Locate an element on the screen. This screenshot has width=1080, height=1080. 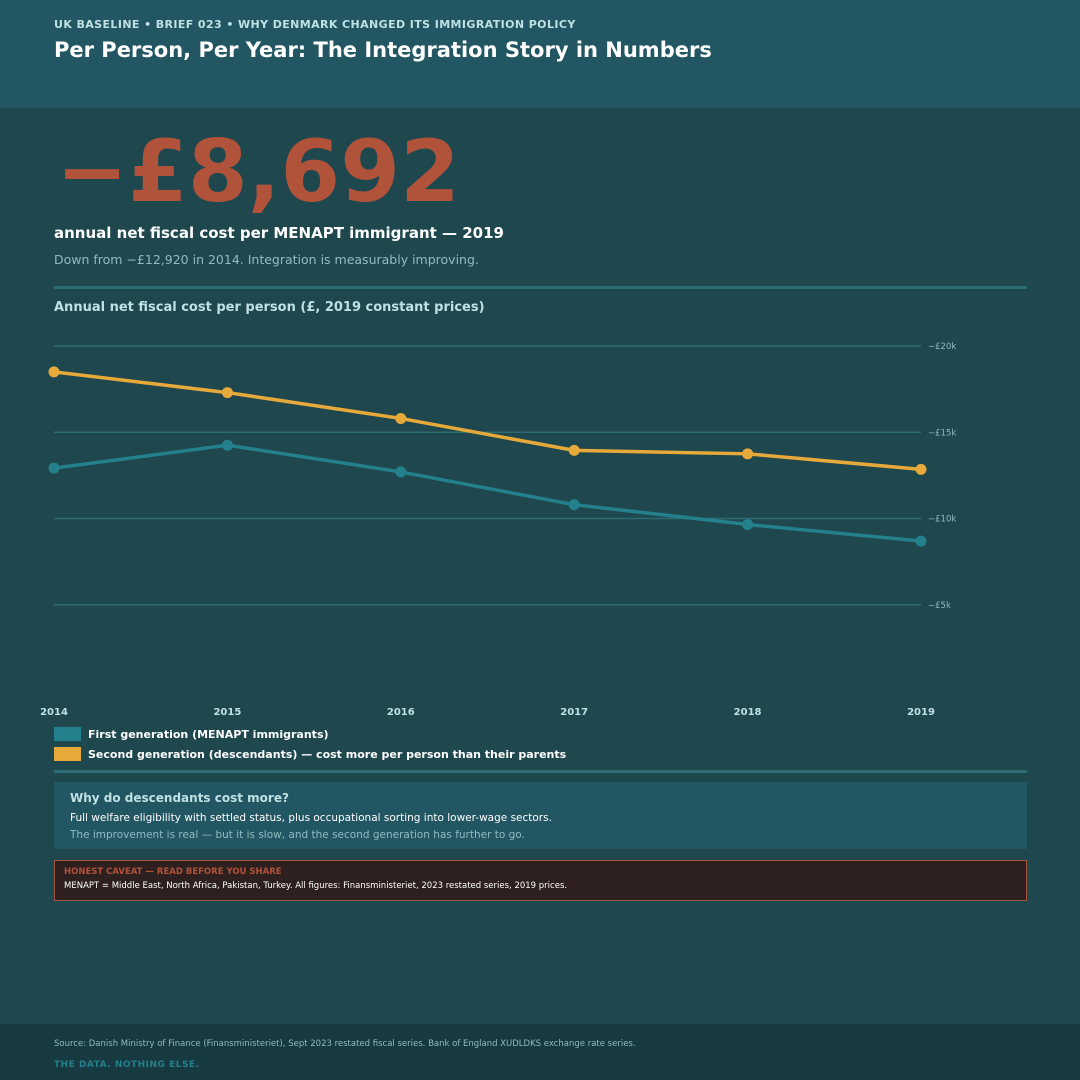
x-tick-label: 2017 is located at coordinates (574, 712).